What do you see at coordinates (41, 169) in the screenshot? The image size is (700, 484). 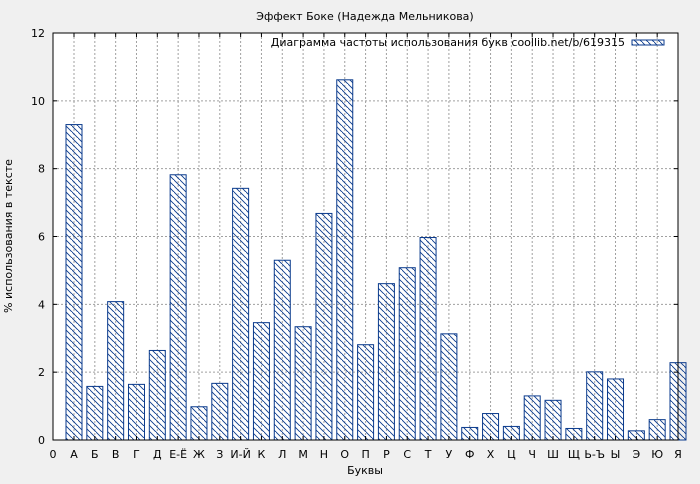 I see `y-tick-label: 8` at bounding box center [41, 169].